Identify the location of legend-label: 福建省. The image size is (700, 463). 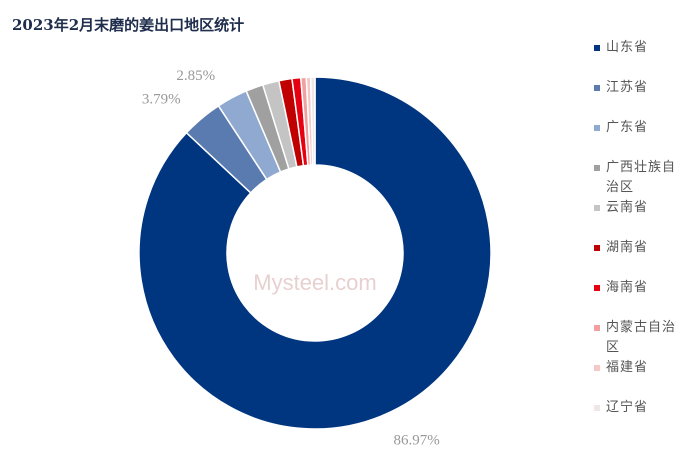
(627, 367).